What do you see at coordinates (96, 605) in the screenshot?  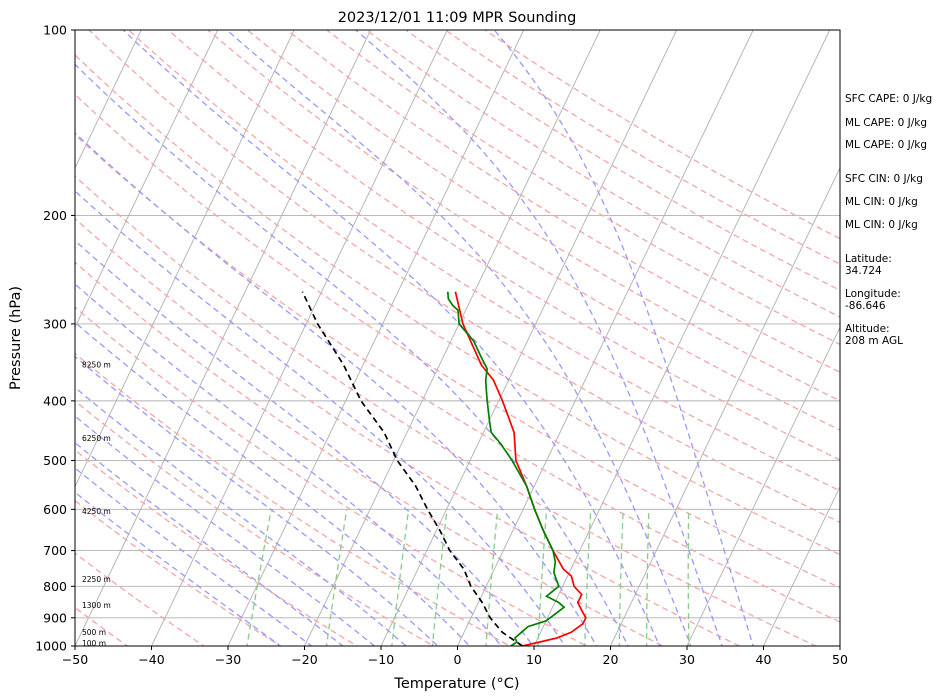 I see `height-label: 1300 m` at bounding box center [96, 605].